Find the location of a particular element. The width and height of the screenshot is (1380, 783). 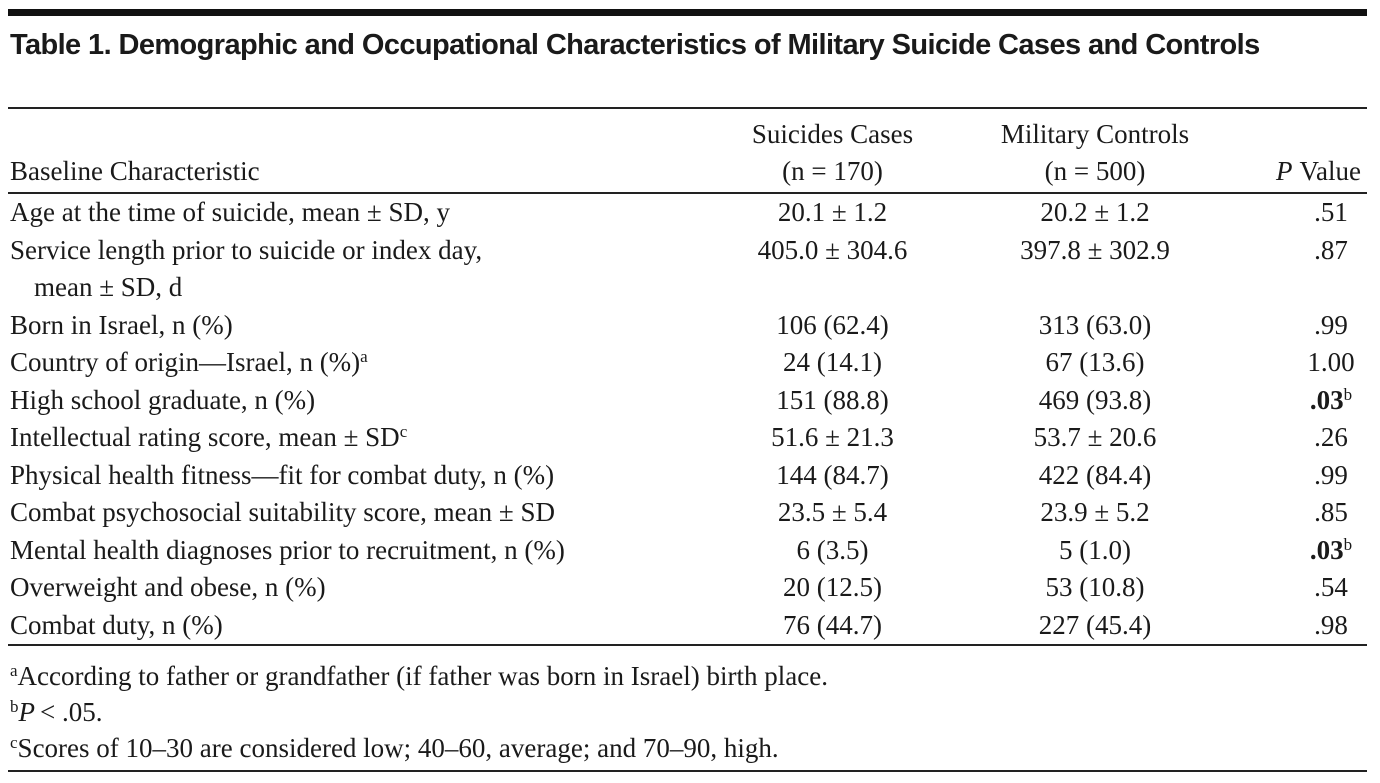

cell: 106 (62.4) is located at coordinates (832, 324).